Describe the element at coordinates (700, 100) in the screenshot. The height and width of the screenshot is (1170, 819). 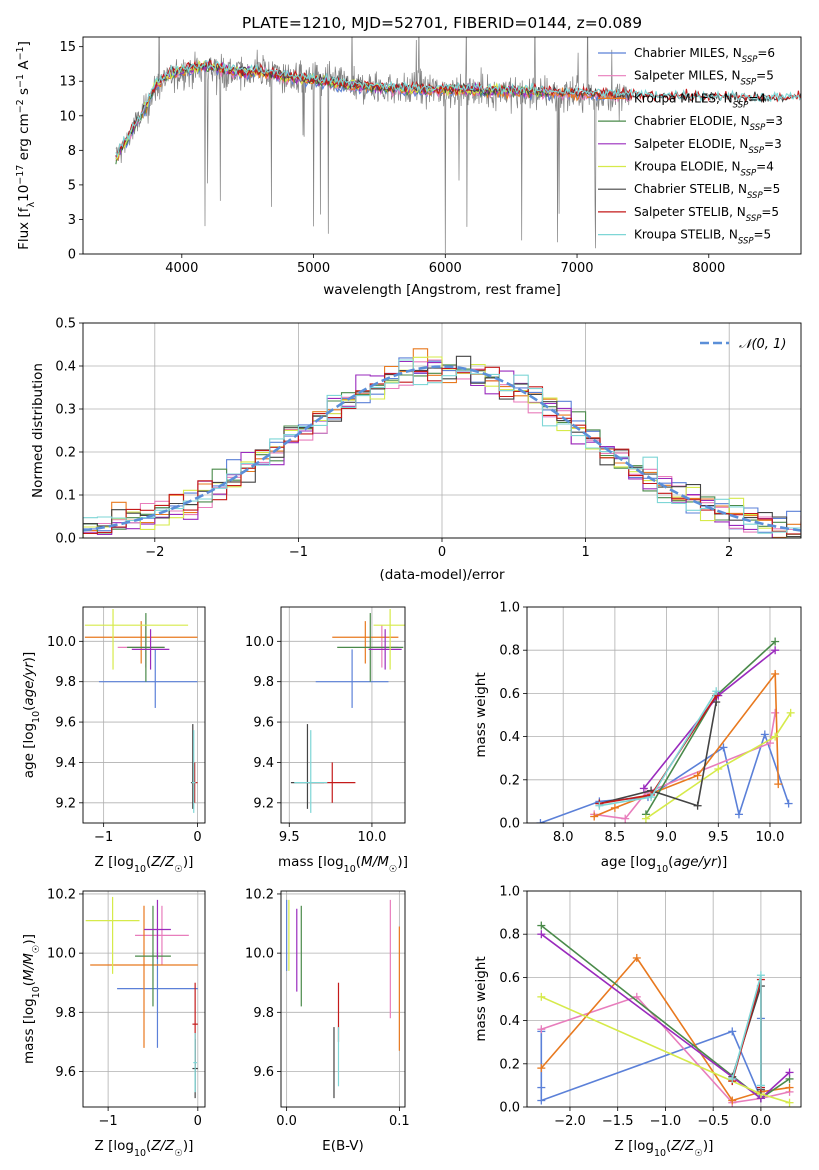
I see `legend-label: Kroupa MILES, NSSP=4` at that location.